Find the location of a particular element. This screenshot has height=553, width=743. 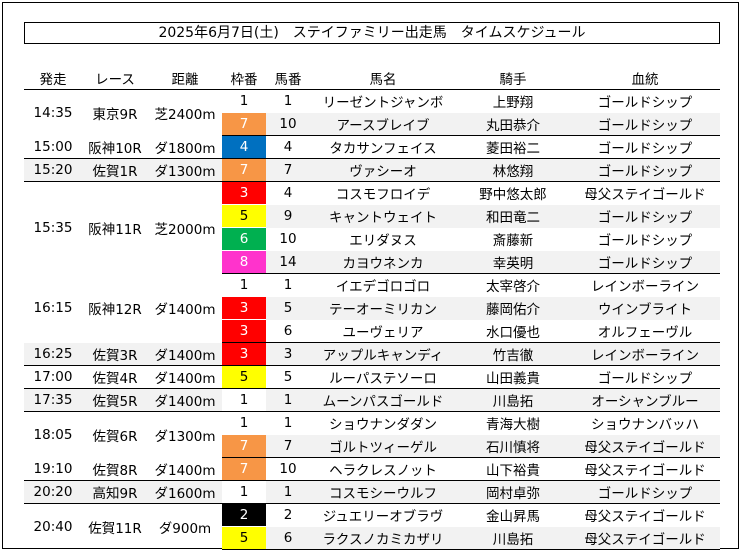

pedigree: レインボーライン is located at coordinates (645, 287).